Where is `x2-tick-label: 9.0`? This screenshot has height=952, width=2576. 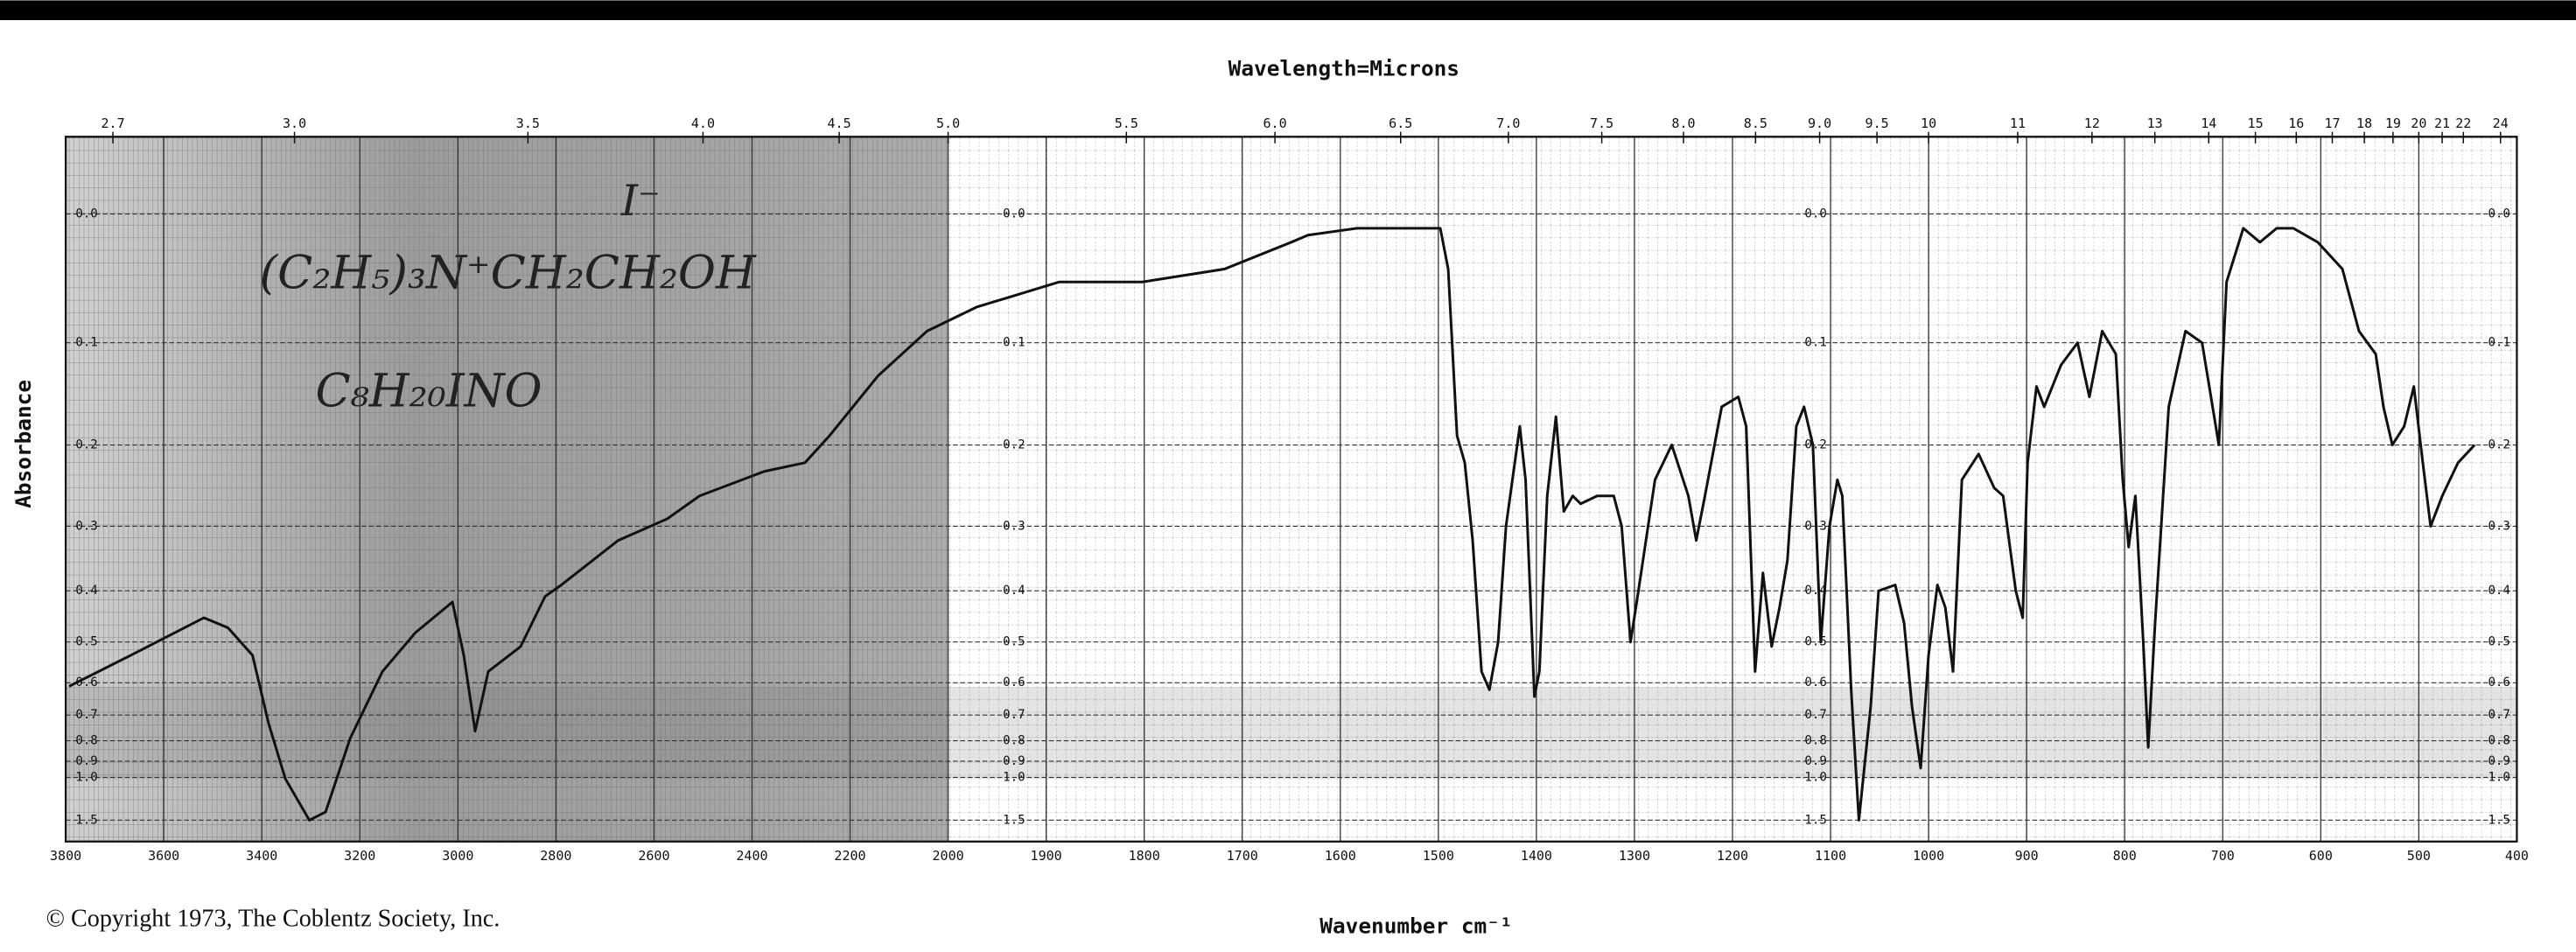 x2-tick-label: 9.0 is located at coordinates (1819, 123).